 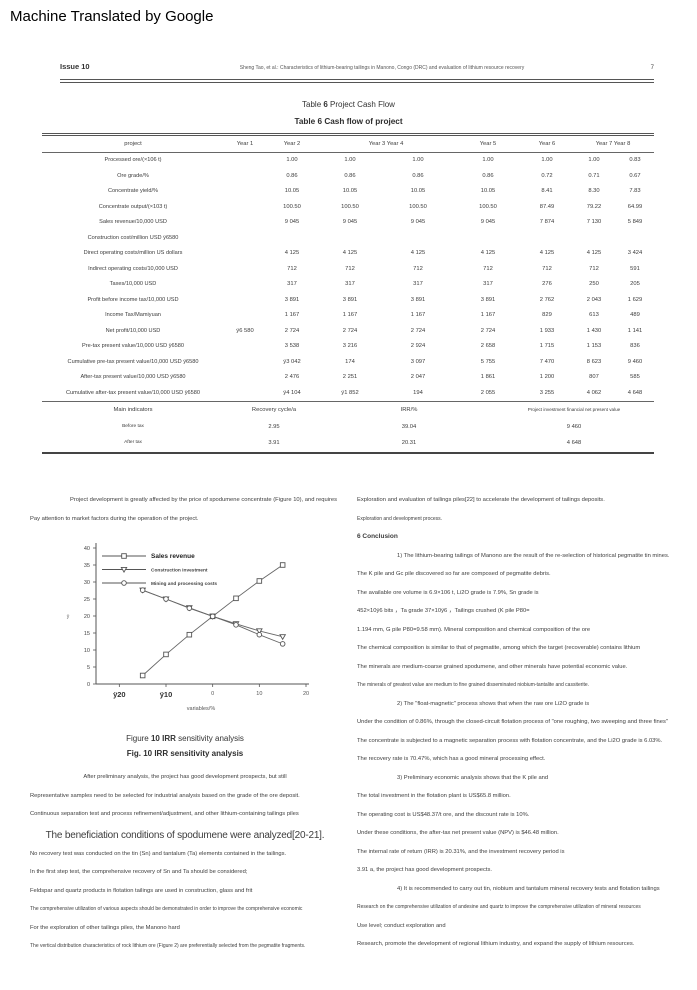 What do you see at coordinates (652, 68) in the screenshot?
I see `page-number: 7` at bounding box center [652, 68].